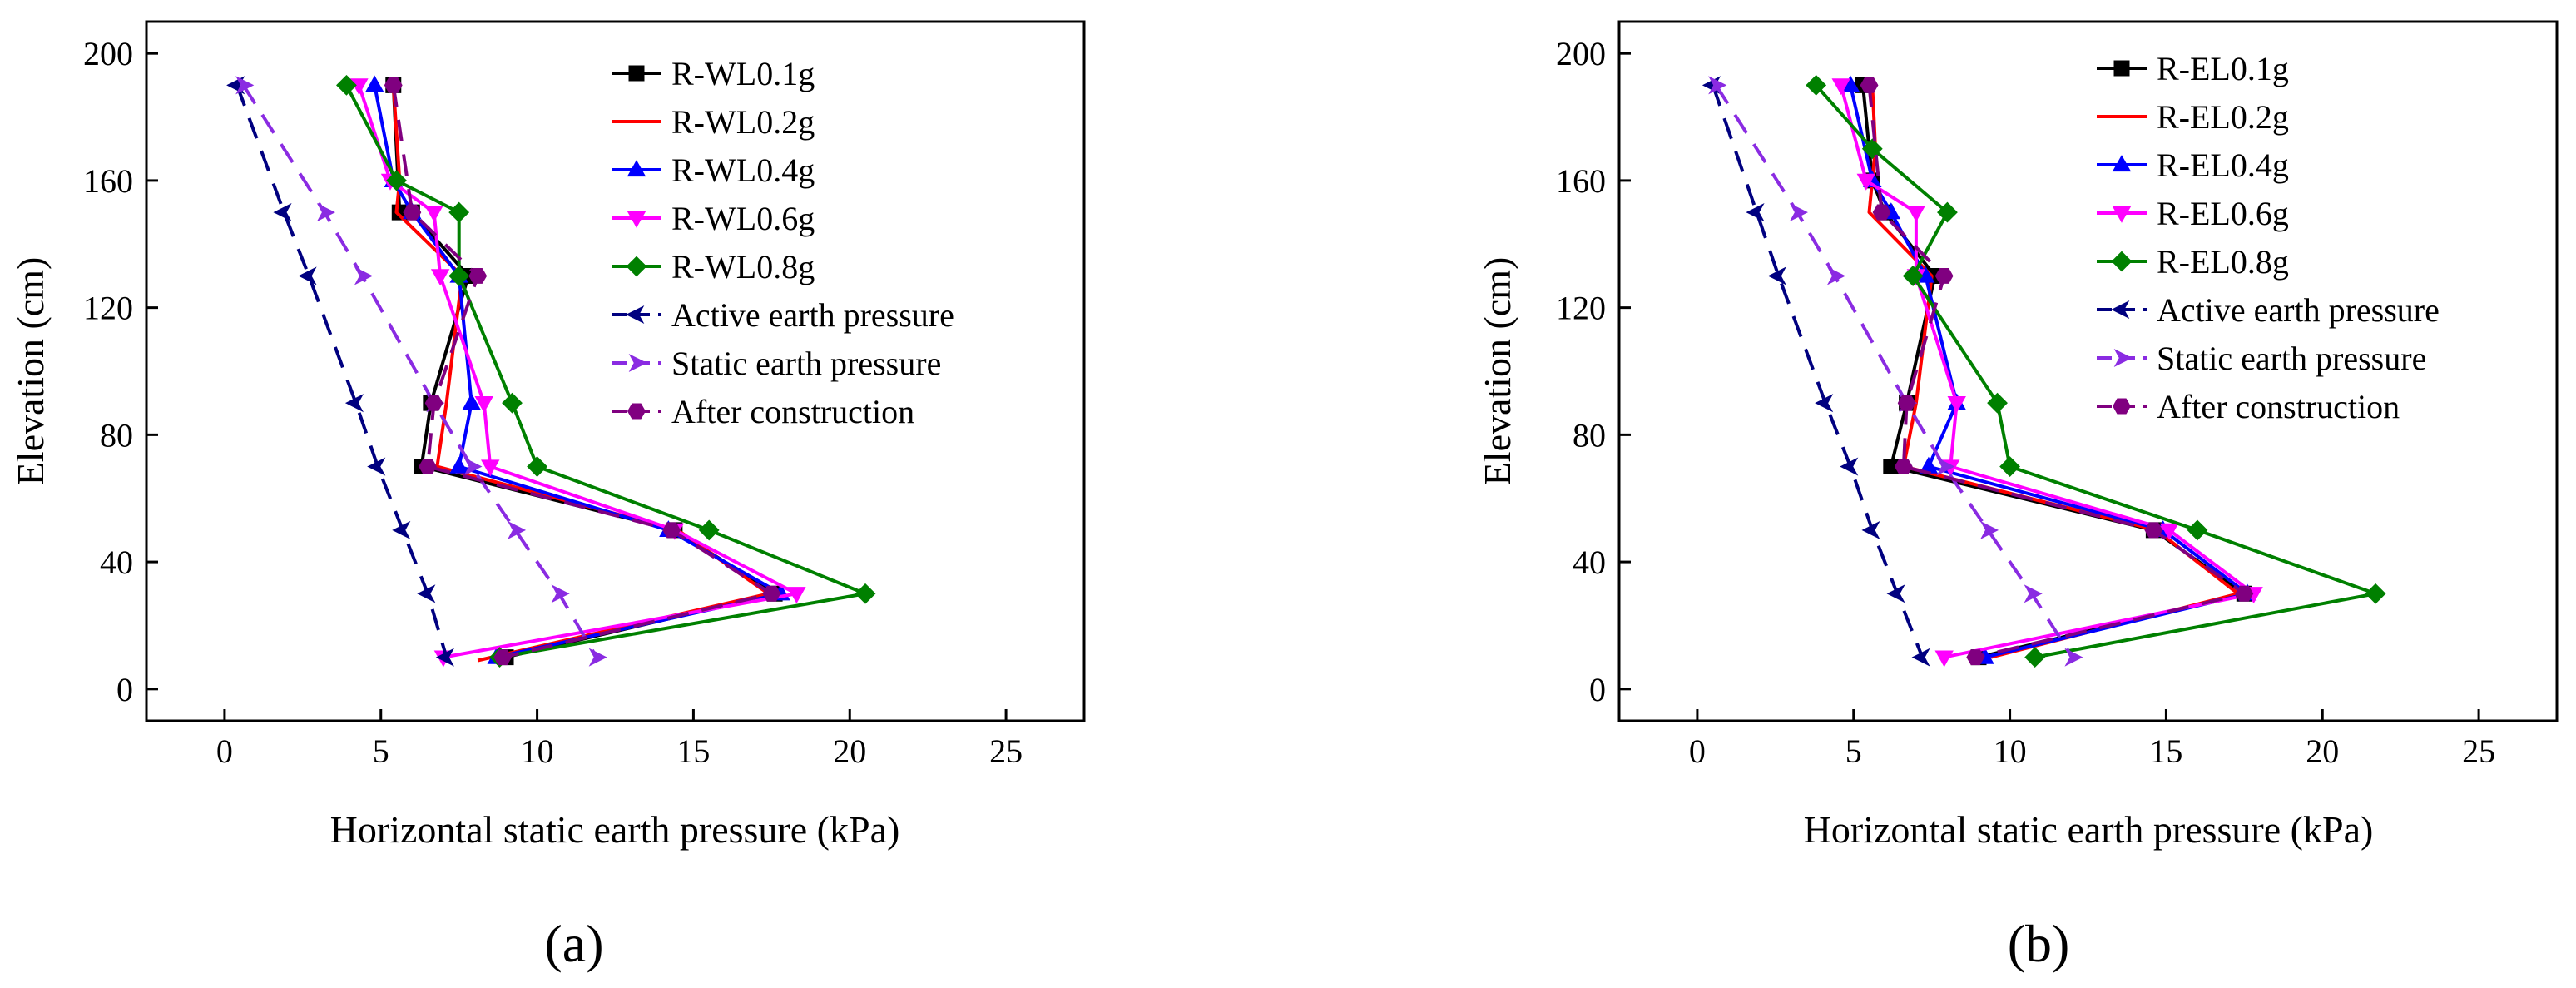 This screenshot has height=988, width=2576. I want to click on legend-label: R-EL0.4g, so click(2223, 165).